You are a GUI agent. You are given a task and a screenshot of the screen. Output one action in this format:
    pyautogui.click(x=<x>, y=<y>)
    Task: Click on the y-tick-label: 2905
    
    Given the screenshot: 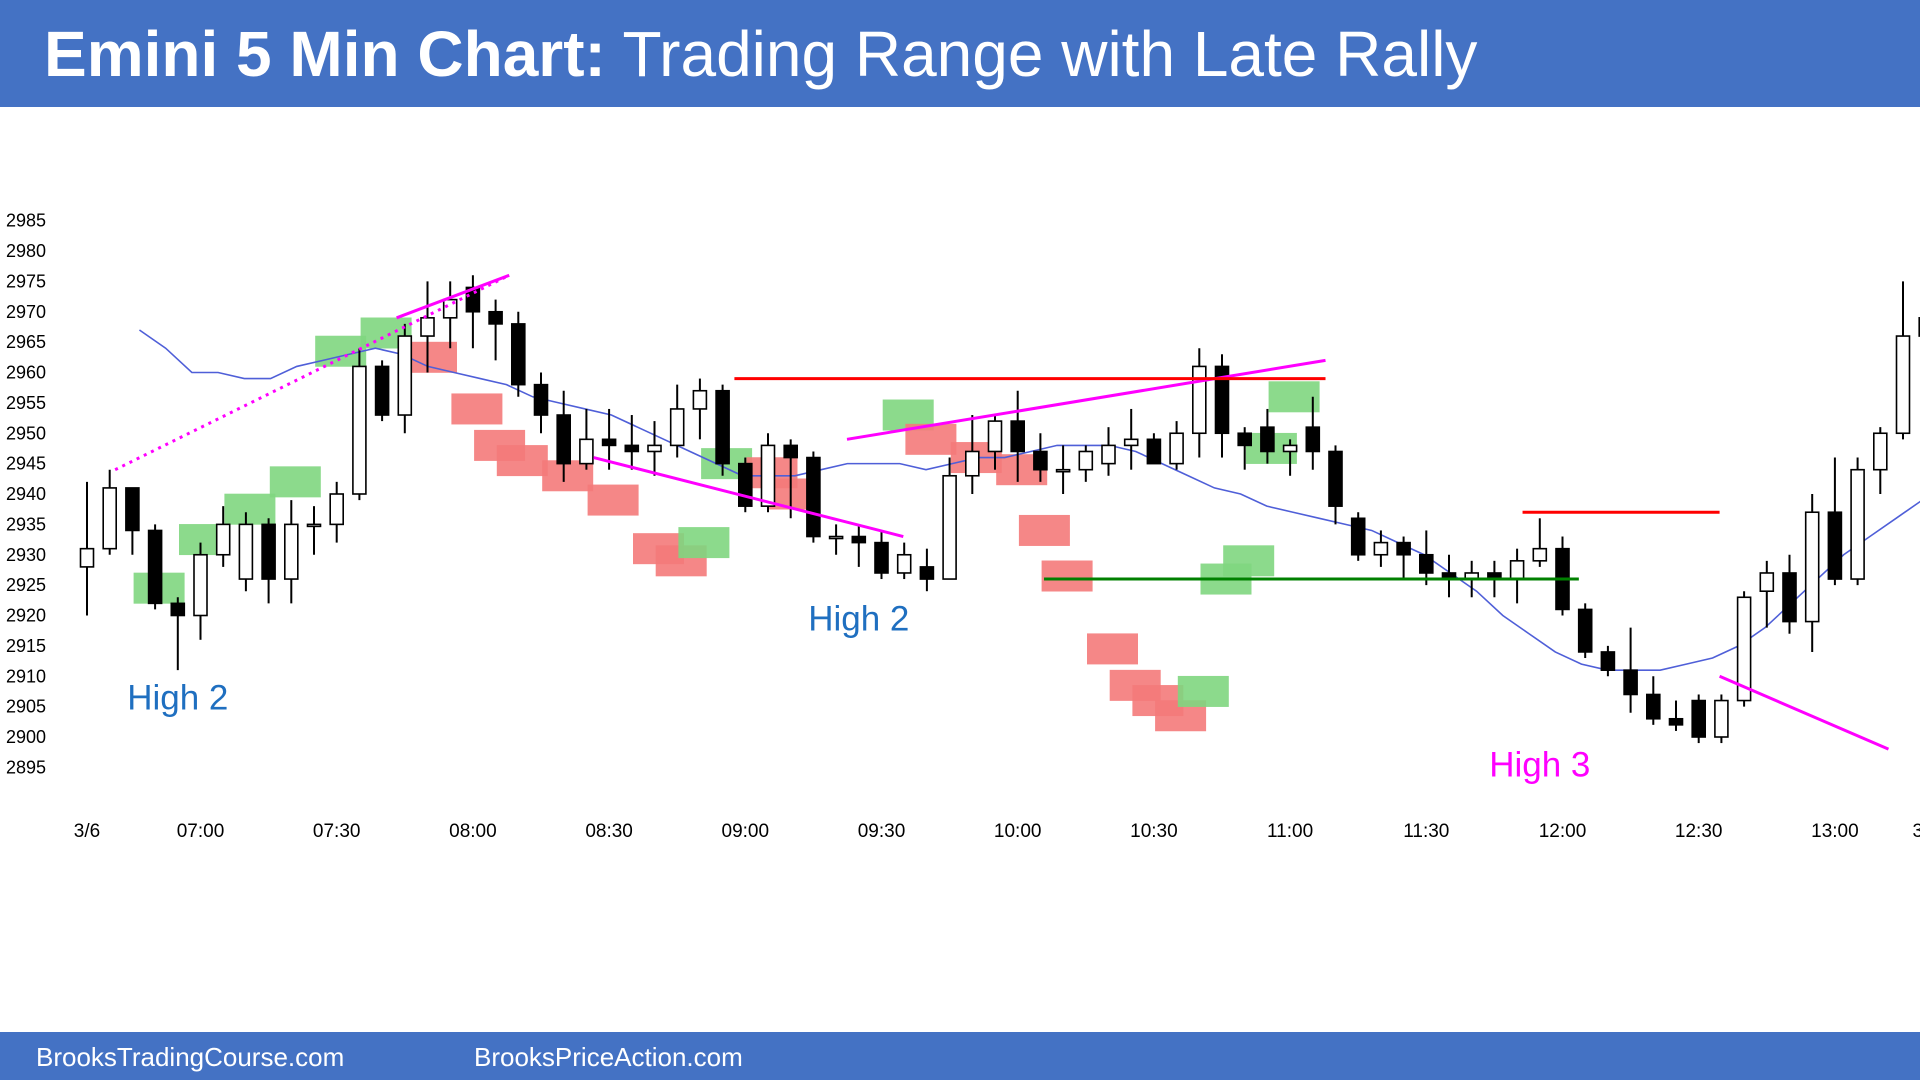 What is the action you would take?
    pyautogui.click(x=26, y=707)
    